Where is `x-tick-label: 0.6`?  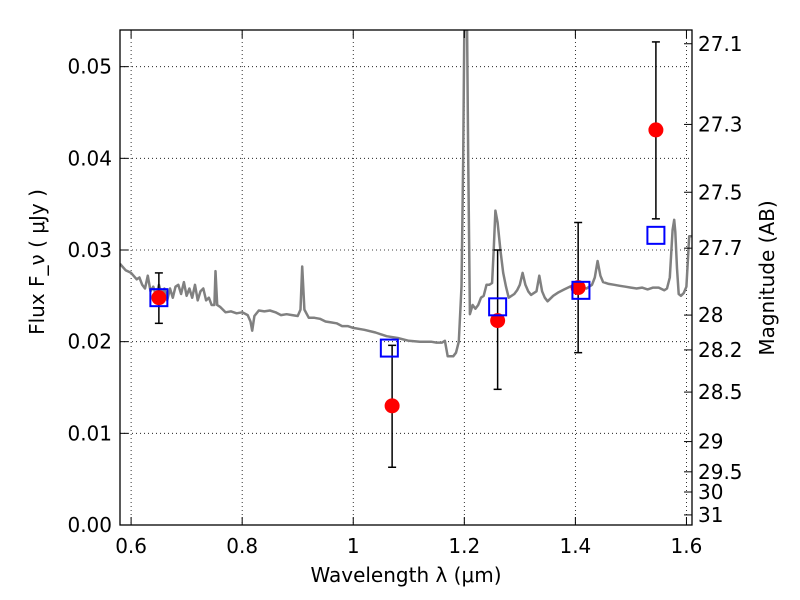 x-tick-label: 0.6 is located at coordinates (131, 546).